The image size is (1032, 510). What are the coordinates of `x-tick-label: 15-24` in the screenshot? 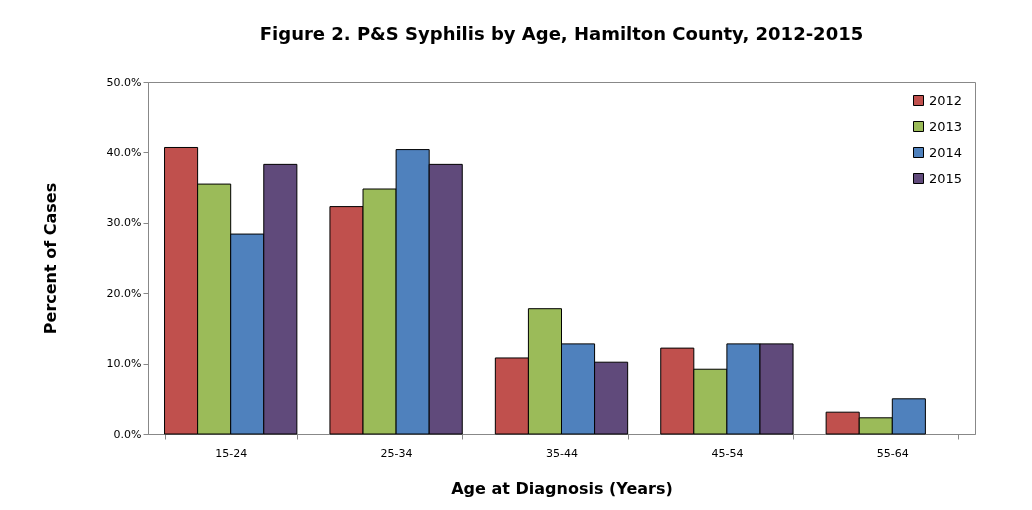 It's located at (231, 453).